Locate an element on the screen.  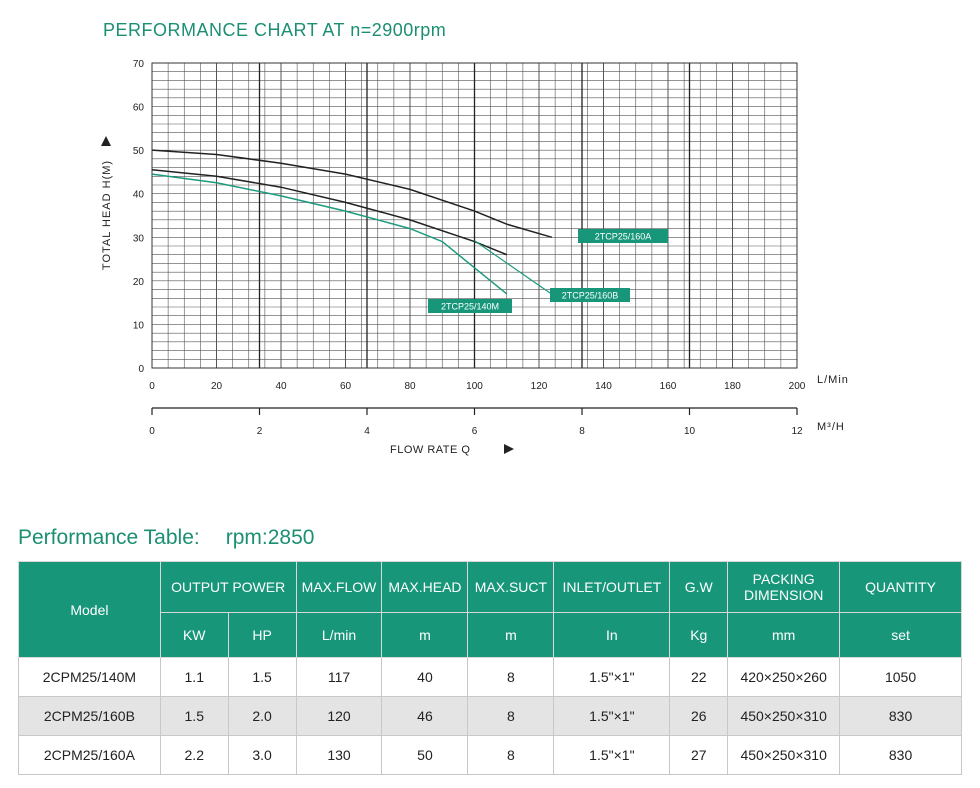
cell-model: 2CPM25/160B is located at coordinates (89, 716).